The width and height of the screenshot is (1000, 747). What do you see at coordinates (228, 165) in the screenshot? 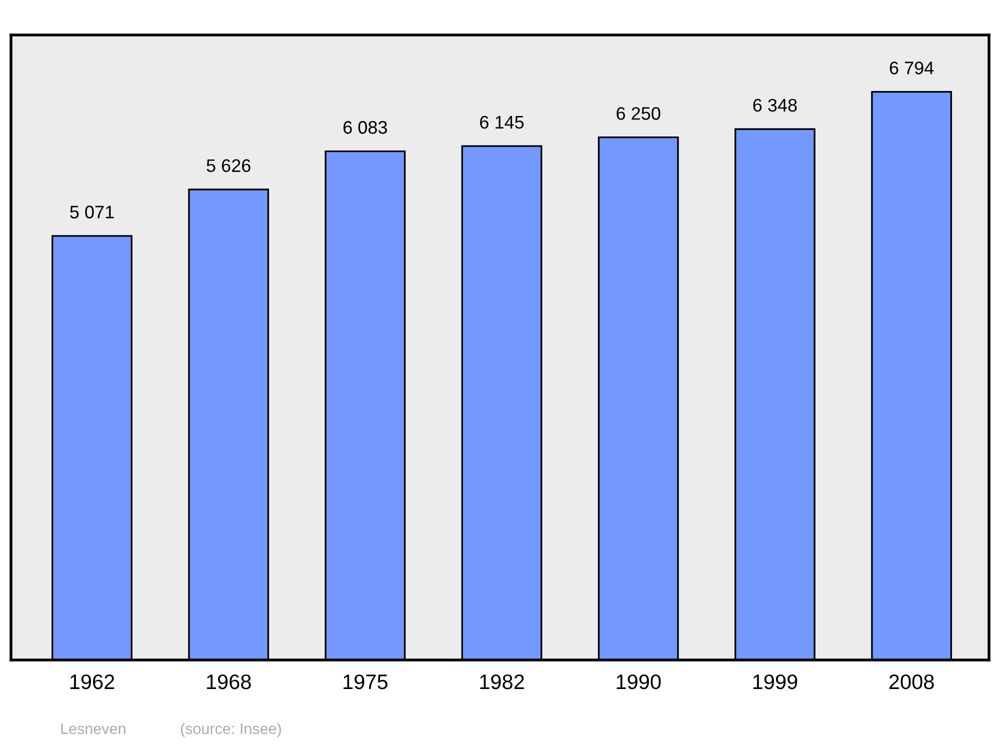
I see `data-label: 5 626` at bounding box center [228, 165].